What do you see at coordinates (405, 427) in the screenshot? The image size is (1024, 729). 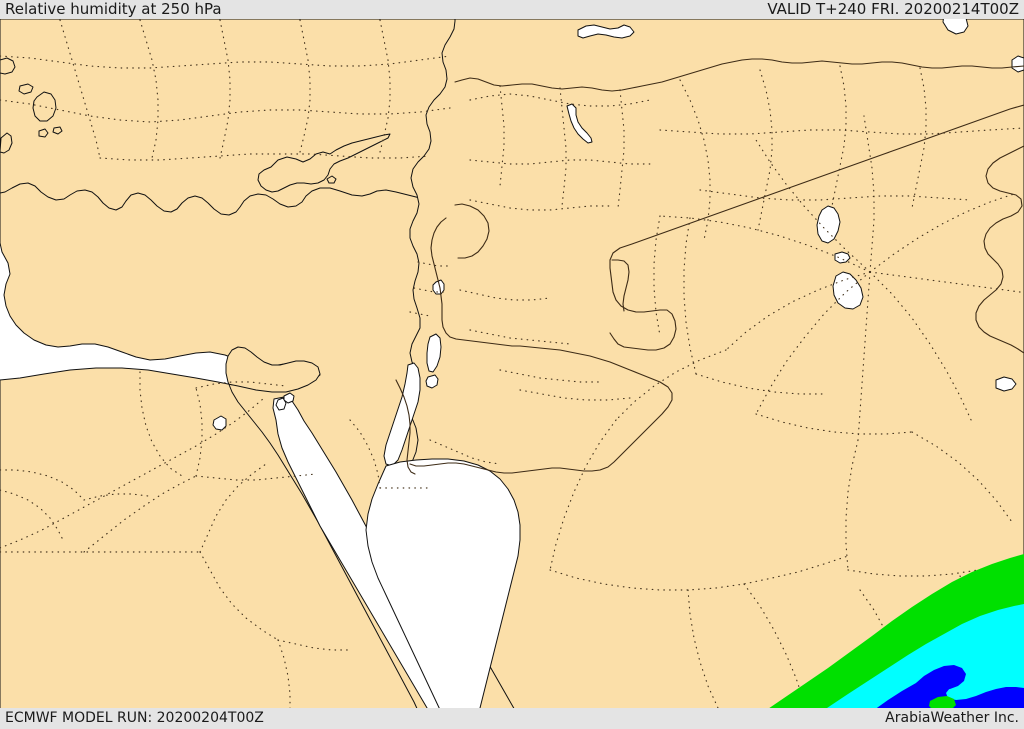 I see `border-egypt-israel-sinai` at bounding box center [405, 427].